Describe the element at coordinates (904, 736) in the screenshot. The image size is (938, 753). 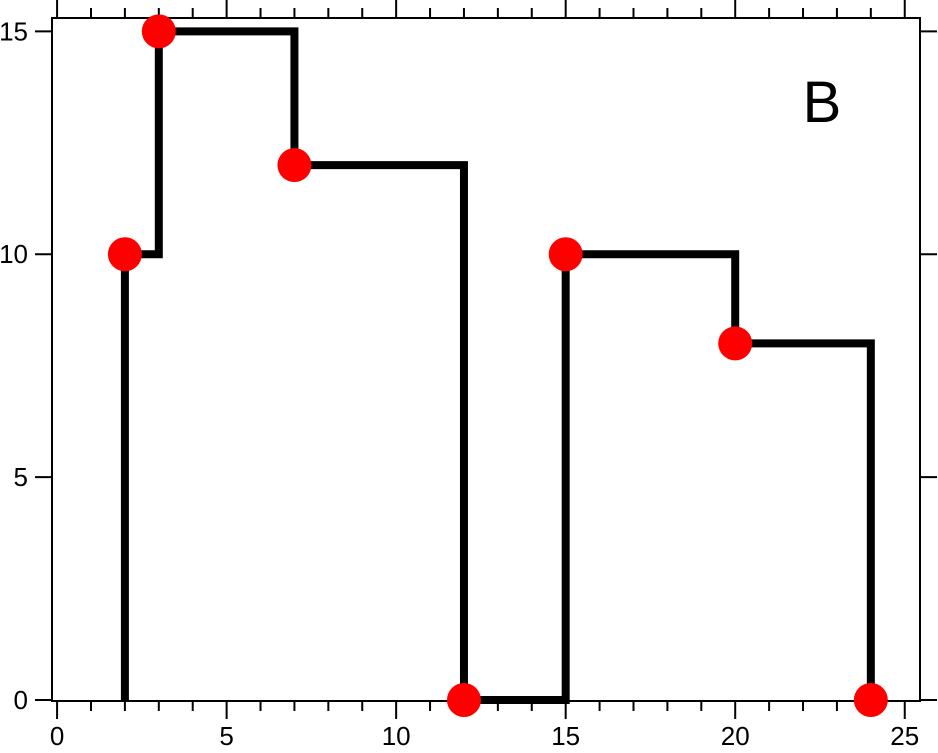
I see `x-tick-label: 25` at that location.